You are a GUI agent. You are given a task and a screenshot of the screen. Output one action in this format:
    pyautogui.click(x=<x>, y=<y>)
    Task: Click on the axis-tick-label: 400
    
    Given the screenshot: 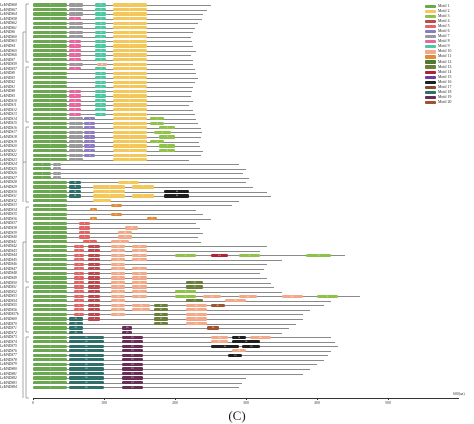 What is the action you would take?
    pyautogui.click(x=317, y=403)
    